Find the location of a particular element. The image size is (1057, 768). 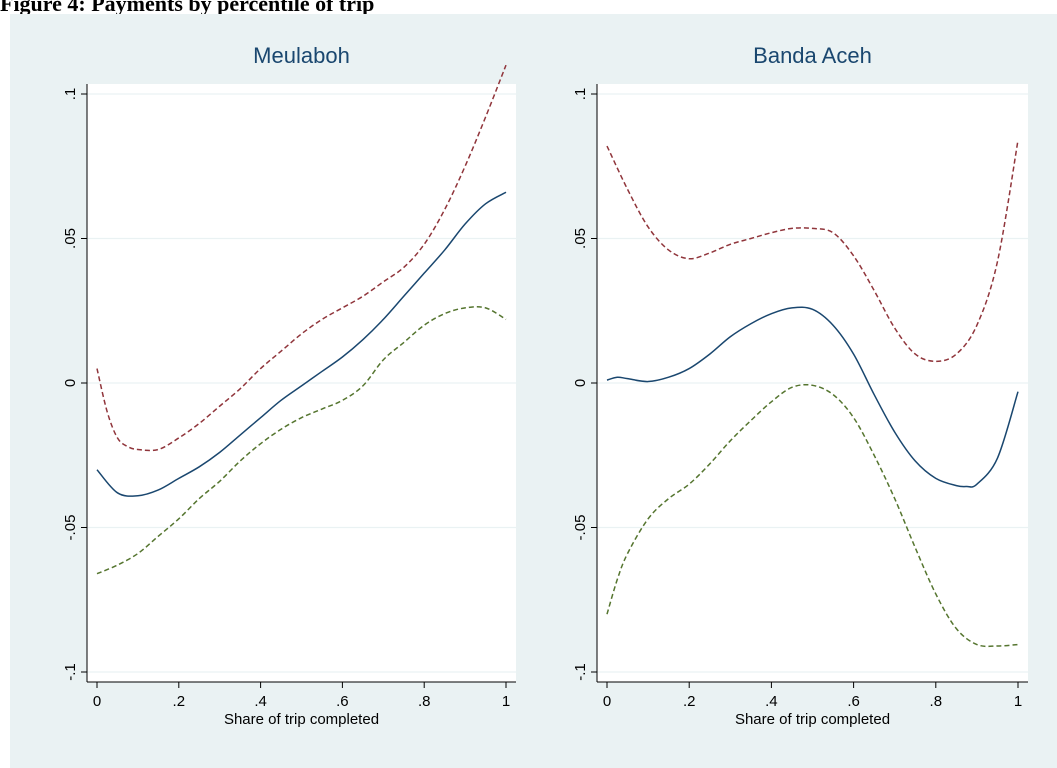

figure-title: Figure 4: Payments by percentile of trip is located at coordinates (187, 8).